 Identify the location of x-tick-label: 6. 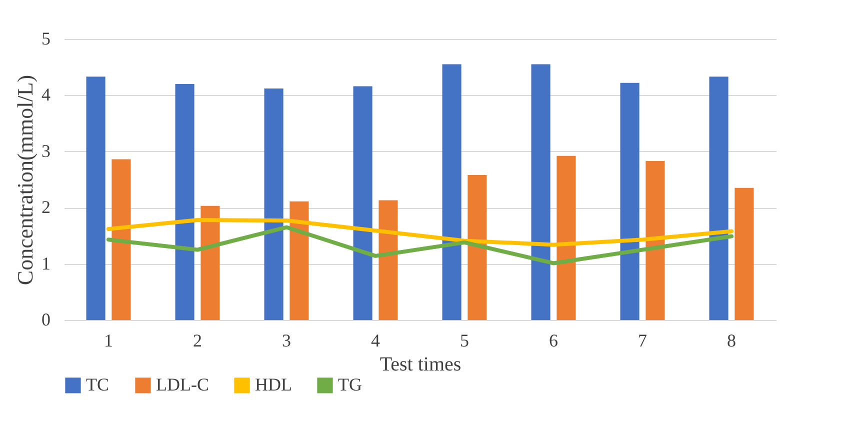
(553, 340).